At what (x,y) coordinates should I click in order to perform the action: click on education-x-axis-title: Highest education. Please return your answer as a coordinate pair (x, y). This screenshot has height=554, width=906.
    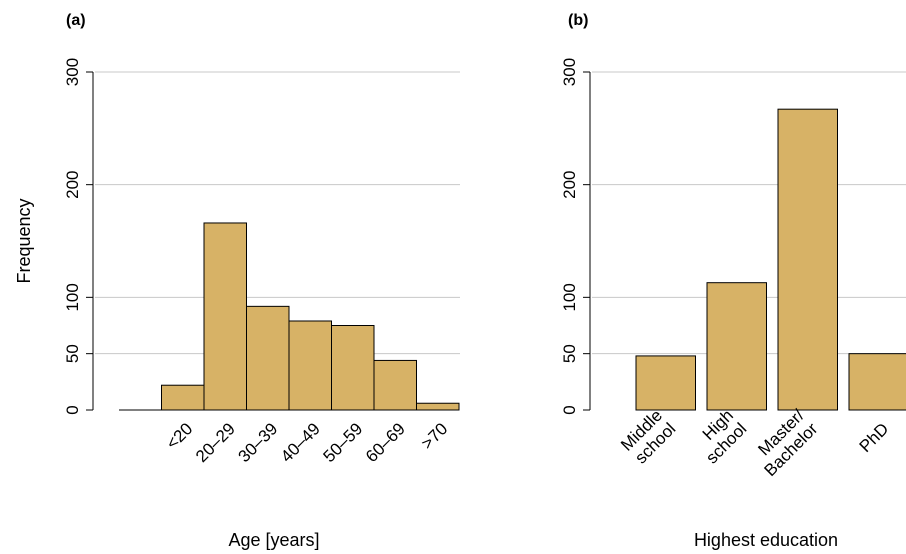
    Looking at the image, I should click on (766, 540).